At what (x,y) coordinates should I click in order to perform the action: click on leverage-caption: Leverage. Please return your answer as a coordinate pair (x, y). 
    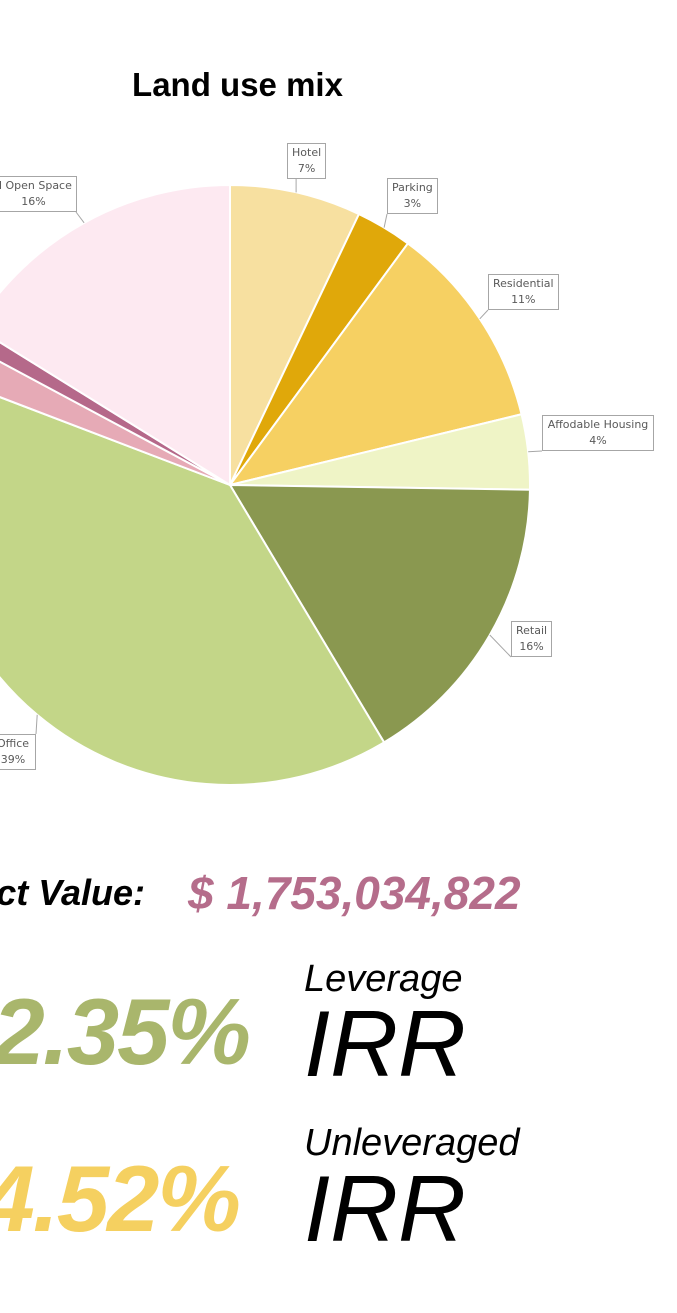
    Looking at the image, I should click on (383, 979).